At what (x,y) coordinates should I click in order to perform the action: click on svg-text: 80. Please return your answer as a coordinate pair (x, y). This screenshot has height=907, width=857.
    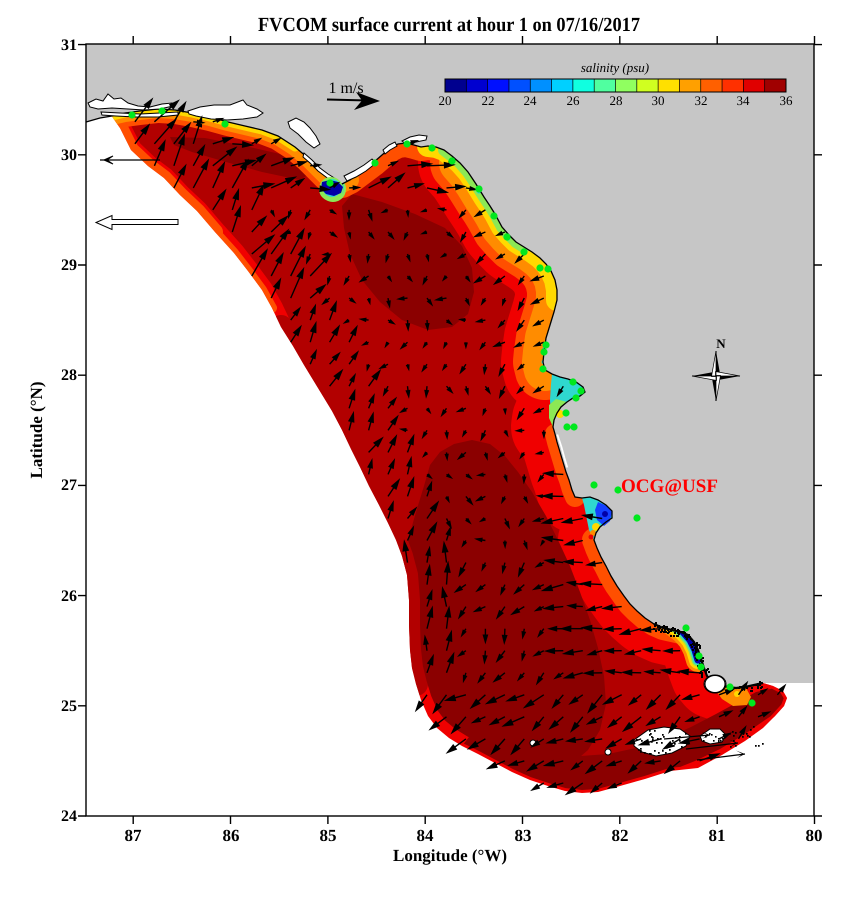
    Looking at the image, I should click on (814, 835).